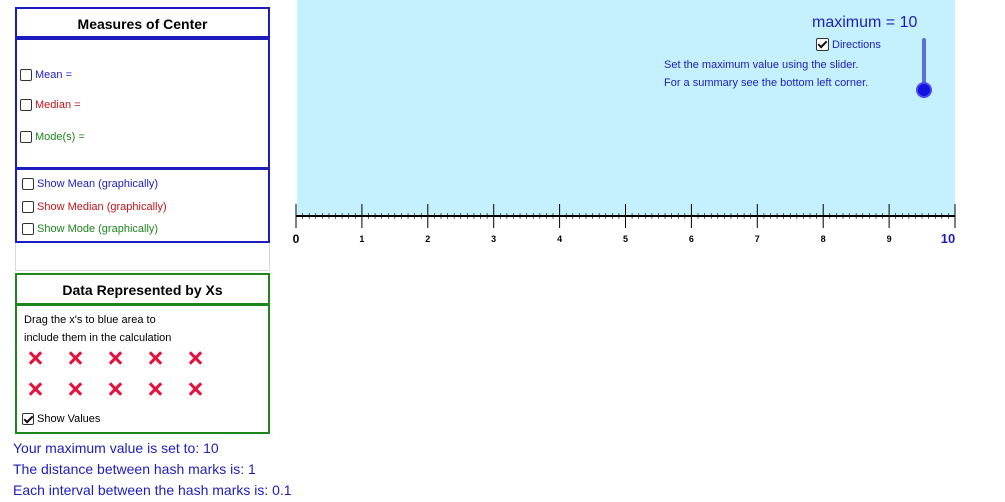  I want to click on mean-label: Mean =, so click(53, 75).